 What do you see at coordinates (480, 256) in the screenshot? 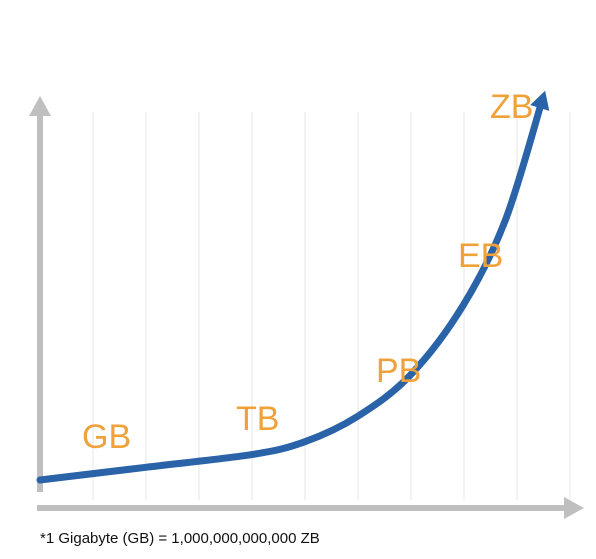
I see `unit-label-eb: EB` at bounding box center [480, 256].